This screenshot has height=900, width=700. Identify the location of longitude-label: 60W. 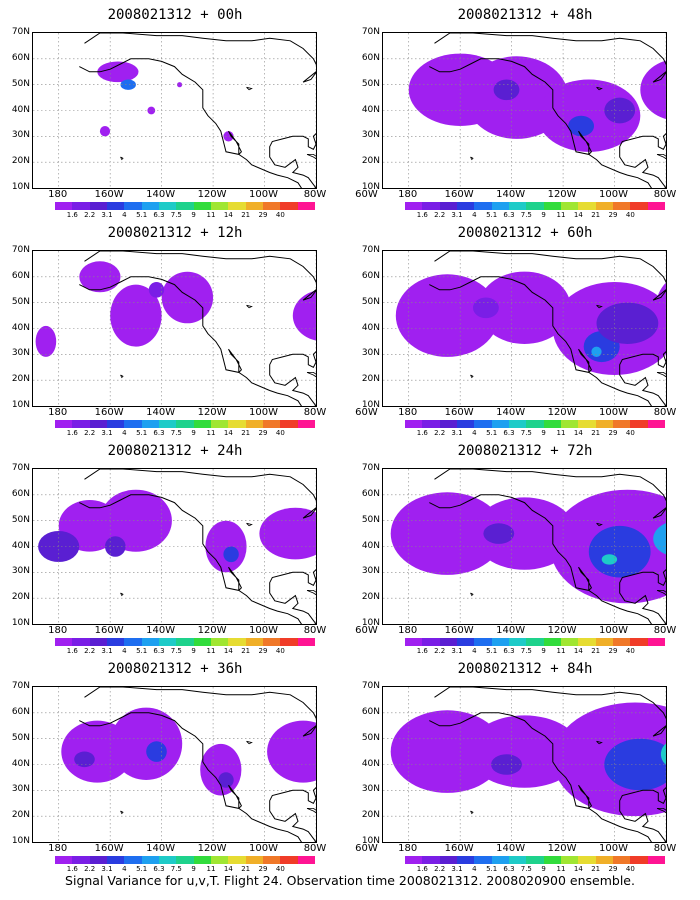
(366, 194).